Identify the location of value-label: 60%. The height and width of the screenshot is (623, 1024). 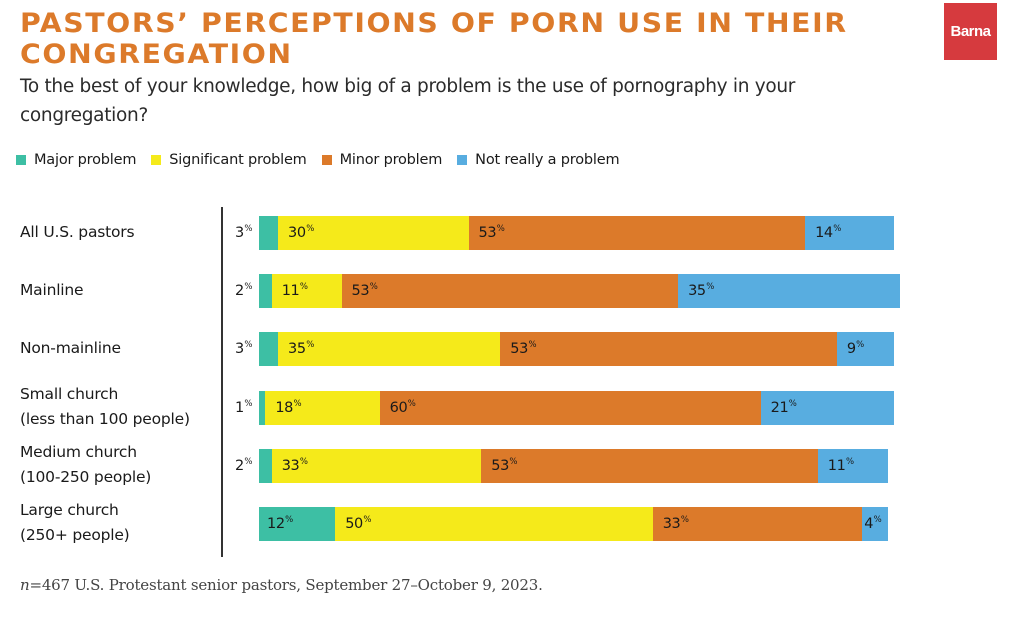
(402, 407).